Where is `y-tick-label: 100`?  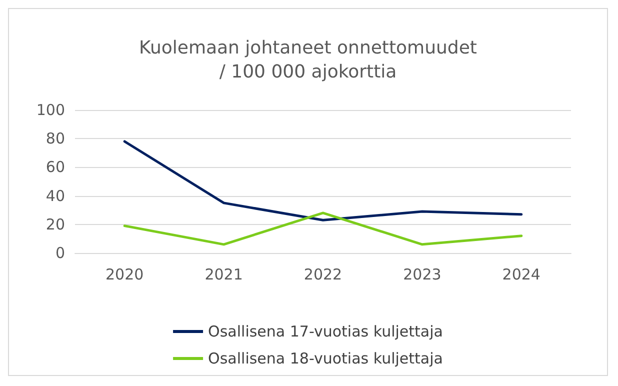 y-tick-label: 100 is located at coordinates (50, 110).